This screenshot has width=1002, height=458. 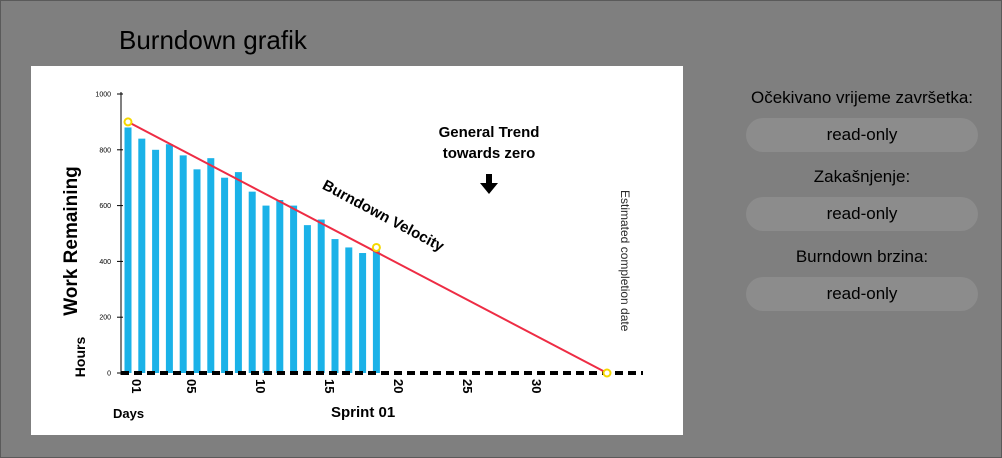 I want to click on y-tick-label: 200, so click(x=105, y=318).